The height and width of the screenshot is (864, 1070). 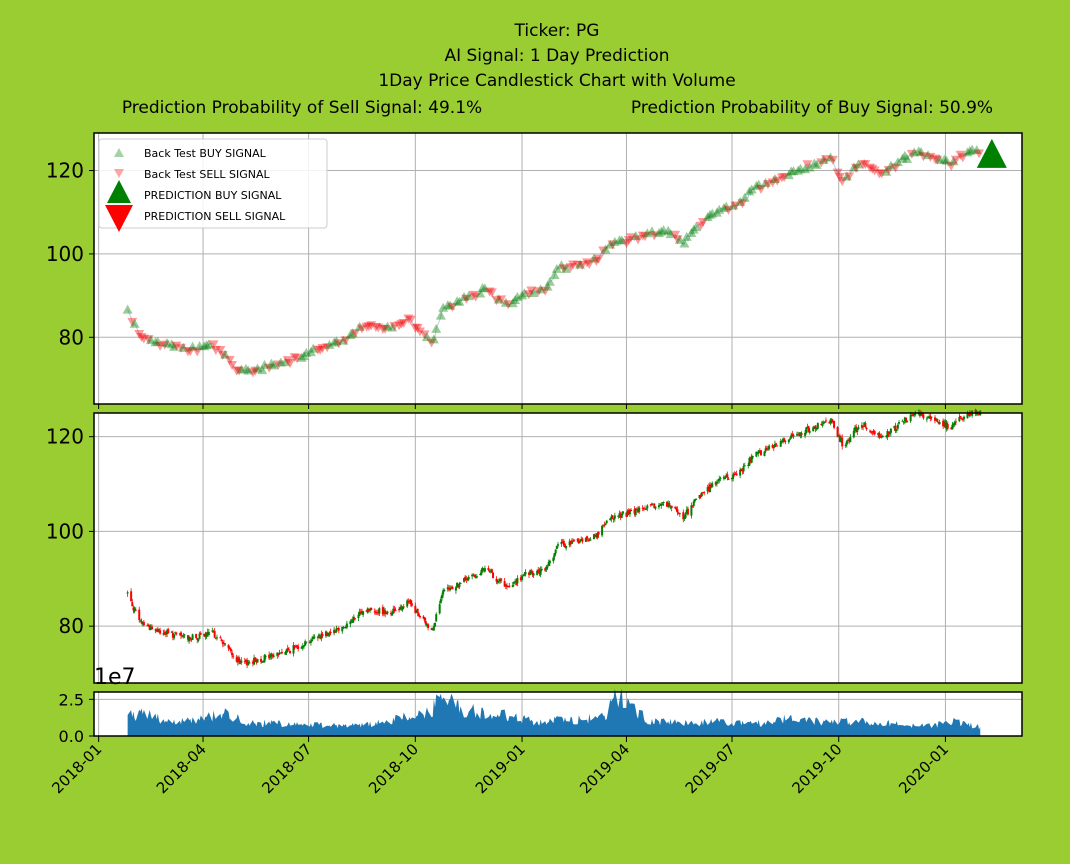 What do you see at coordinates (71, 699) in the screenshot?
I see `y-tick-label: 2.5` at bounding box center [71, 699].